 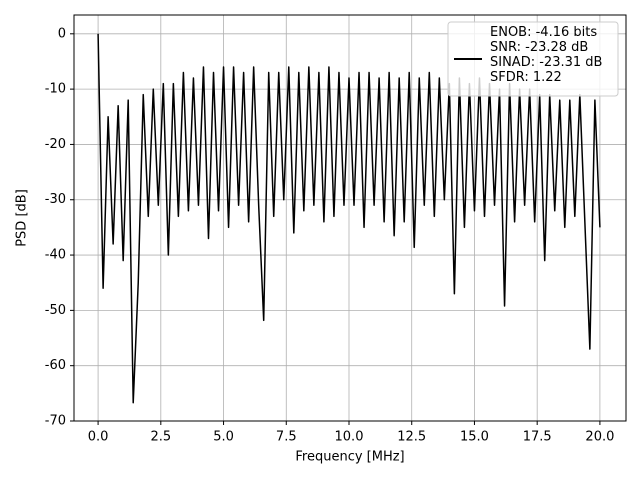 I want to click on x-tick-label: 10.0, so click(x=349, y=437).